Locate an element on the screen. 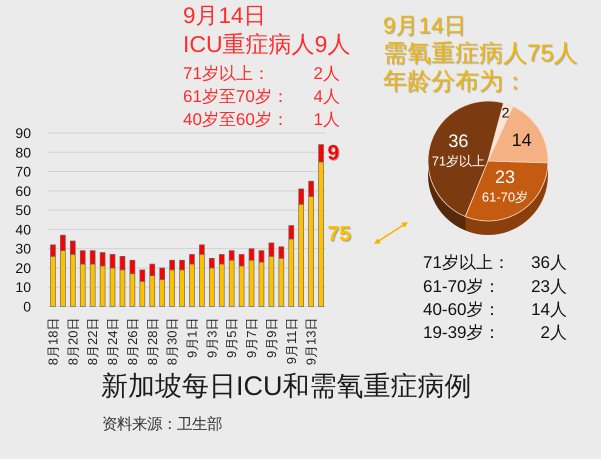  x-tick-label: 8月20日 is located at coordinates (72, 342).